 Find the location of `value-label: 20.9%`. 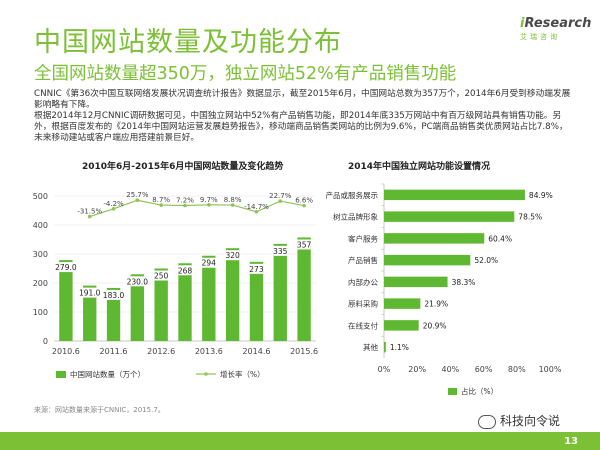

value-label: 20.9% is located at coordinates (435, 325).